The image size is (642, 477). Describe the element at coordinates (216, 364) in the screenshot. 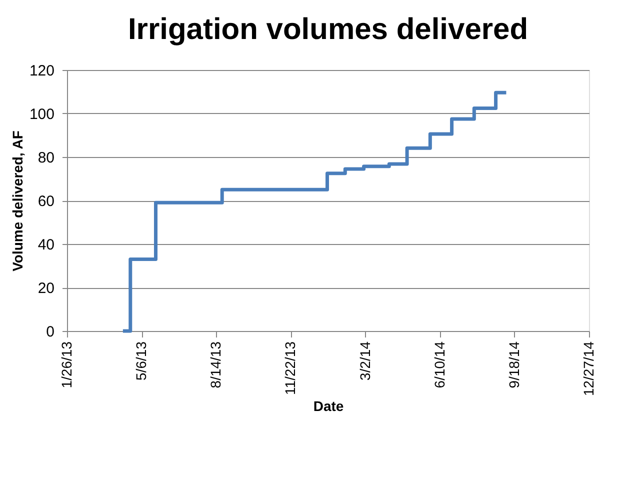

I see `x-tick-label: 8/14/13` at that location.